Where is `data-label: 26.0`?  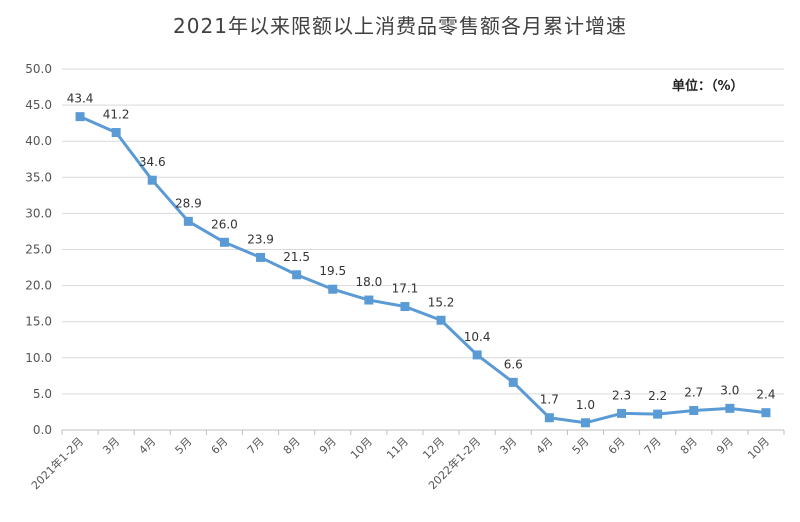 data-label: 26.0 is located at coordinates (224, 224).